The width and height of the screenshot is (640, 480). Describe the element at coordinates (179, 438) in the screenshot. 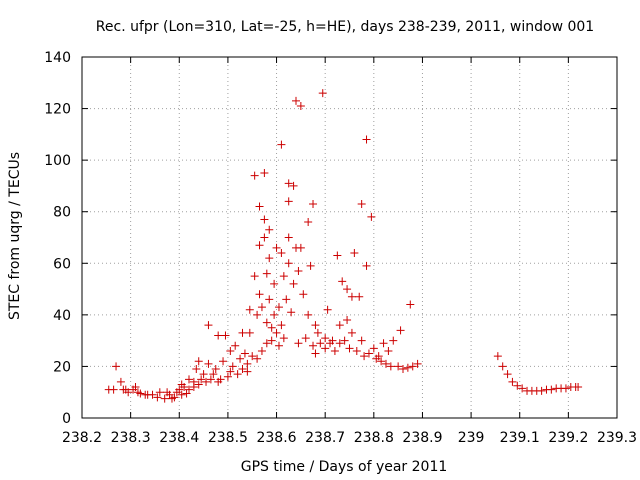

I see `x-tick-label: 238.4` at that location.